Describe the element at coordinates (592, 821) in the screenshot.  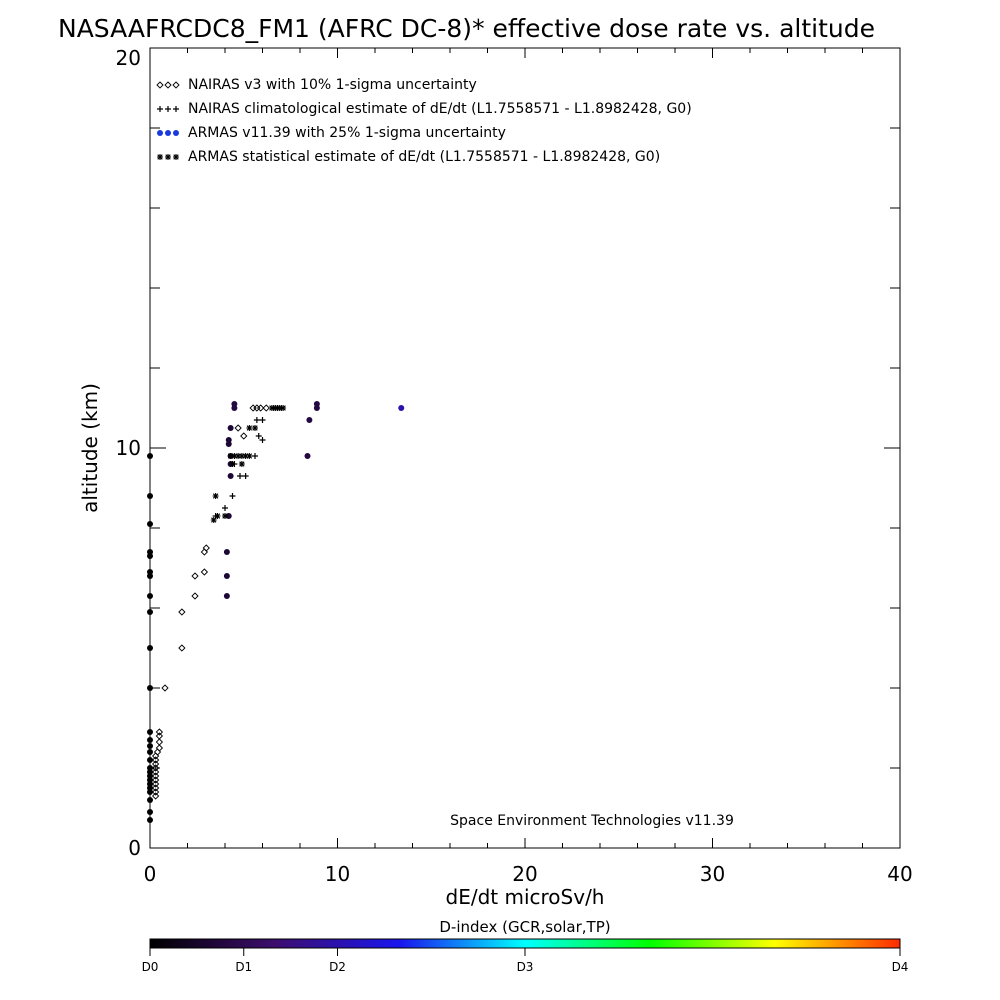
I see `credit-annotation: Space Environment Technologies v11.39` at that location.